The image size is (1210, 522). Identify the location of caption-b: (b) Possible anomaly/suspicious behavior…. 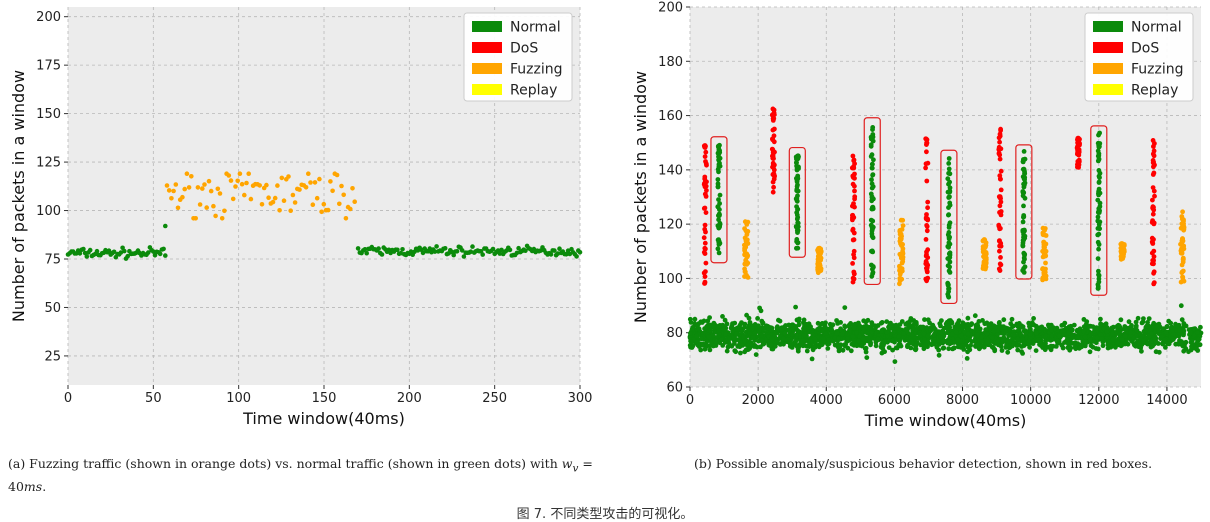
(923, 463).